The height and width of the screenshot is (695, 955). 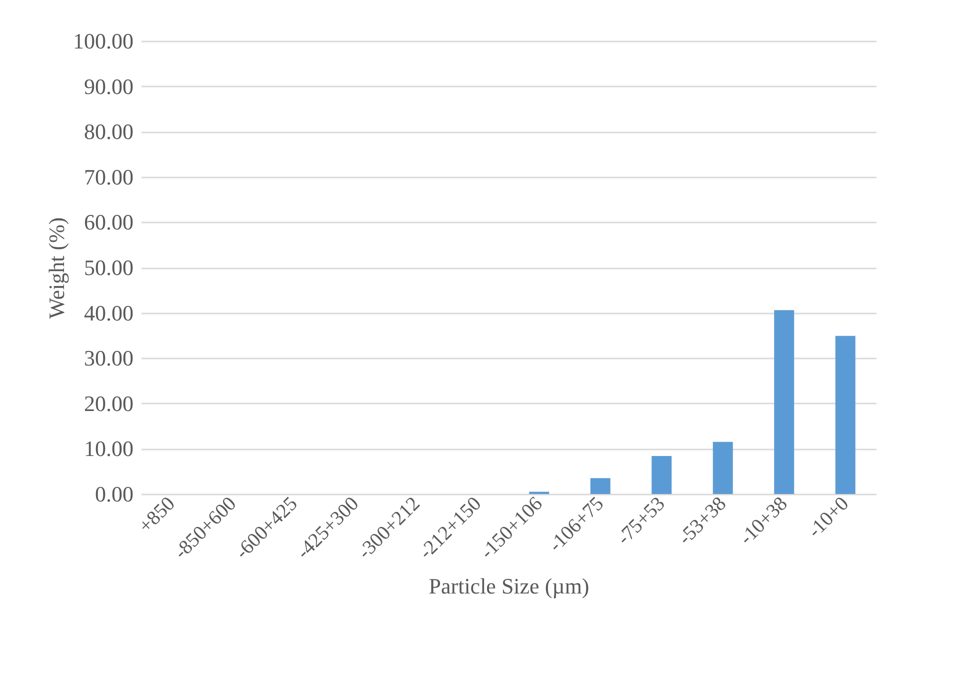 I want to click on y-axis-title: Weight (%), so click(x=56, y=268).